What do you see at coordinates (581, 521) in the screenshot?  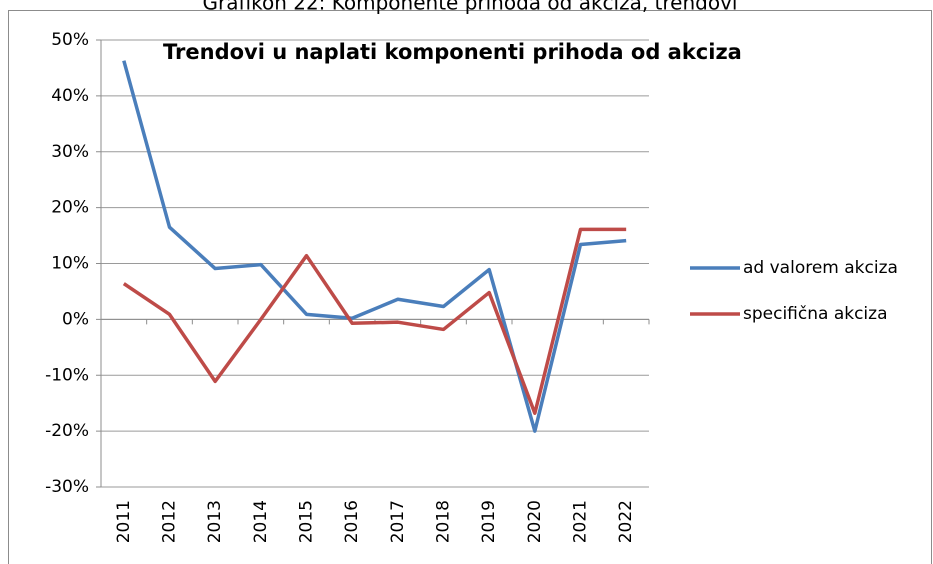 I see `x-tick-label: 2021` at bounding box center [581, 521].